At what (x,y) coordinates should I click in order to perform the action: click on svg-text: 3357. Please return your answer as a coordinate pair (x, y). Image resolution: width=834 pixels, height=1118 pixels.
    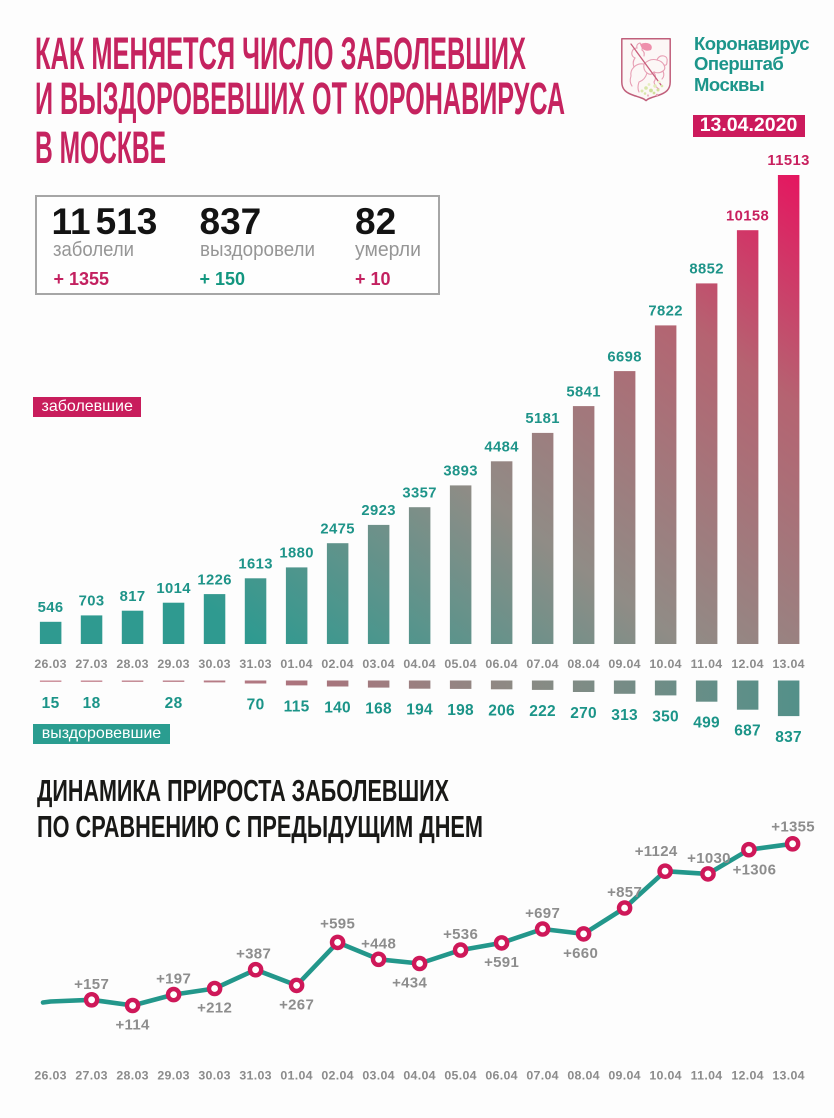
    Looking at the image, I should click on (419, 493).